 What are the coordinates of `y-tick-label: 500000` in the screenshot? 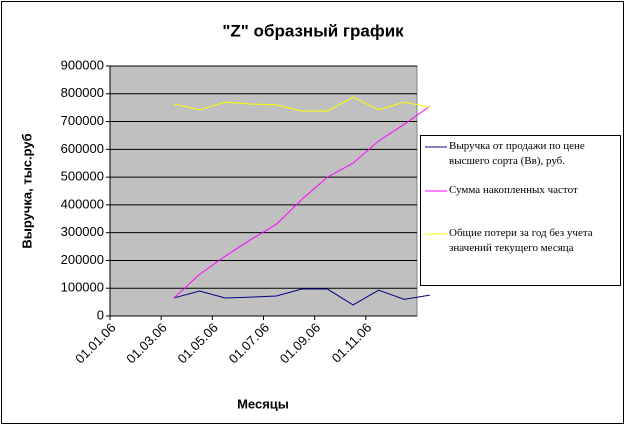 It's located at (82, 176).